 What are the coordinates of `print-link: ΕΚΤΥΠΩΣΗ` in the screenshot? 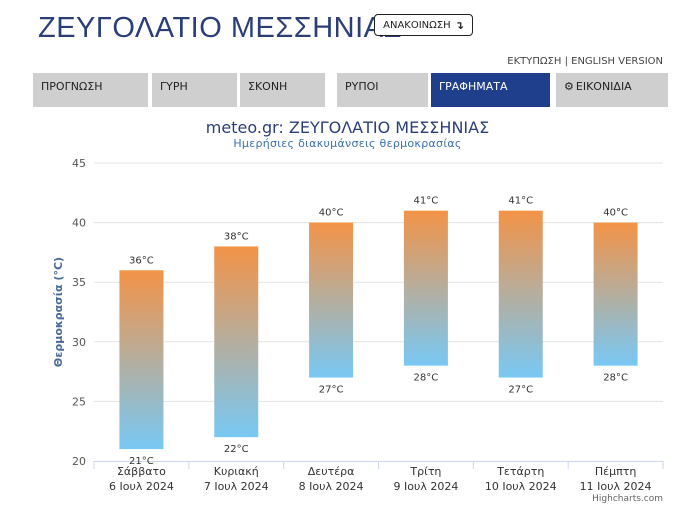 It's located at (534, 61).